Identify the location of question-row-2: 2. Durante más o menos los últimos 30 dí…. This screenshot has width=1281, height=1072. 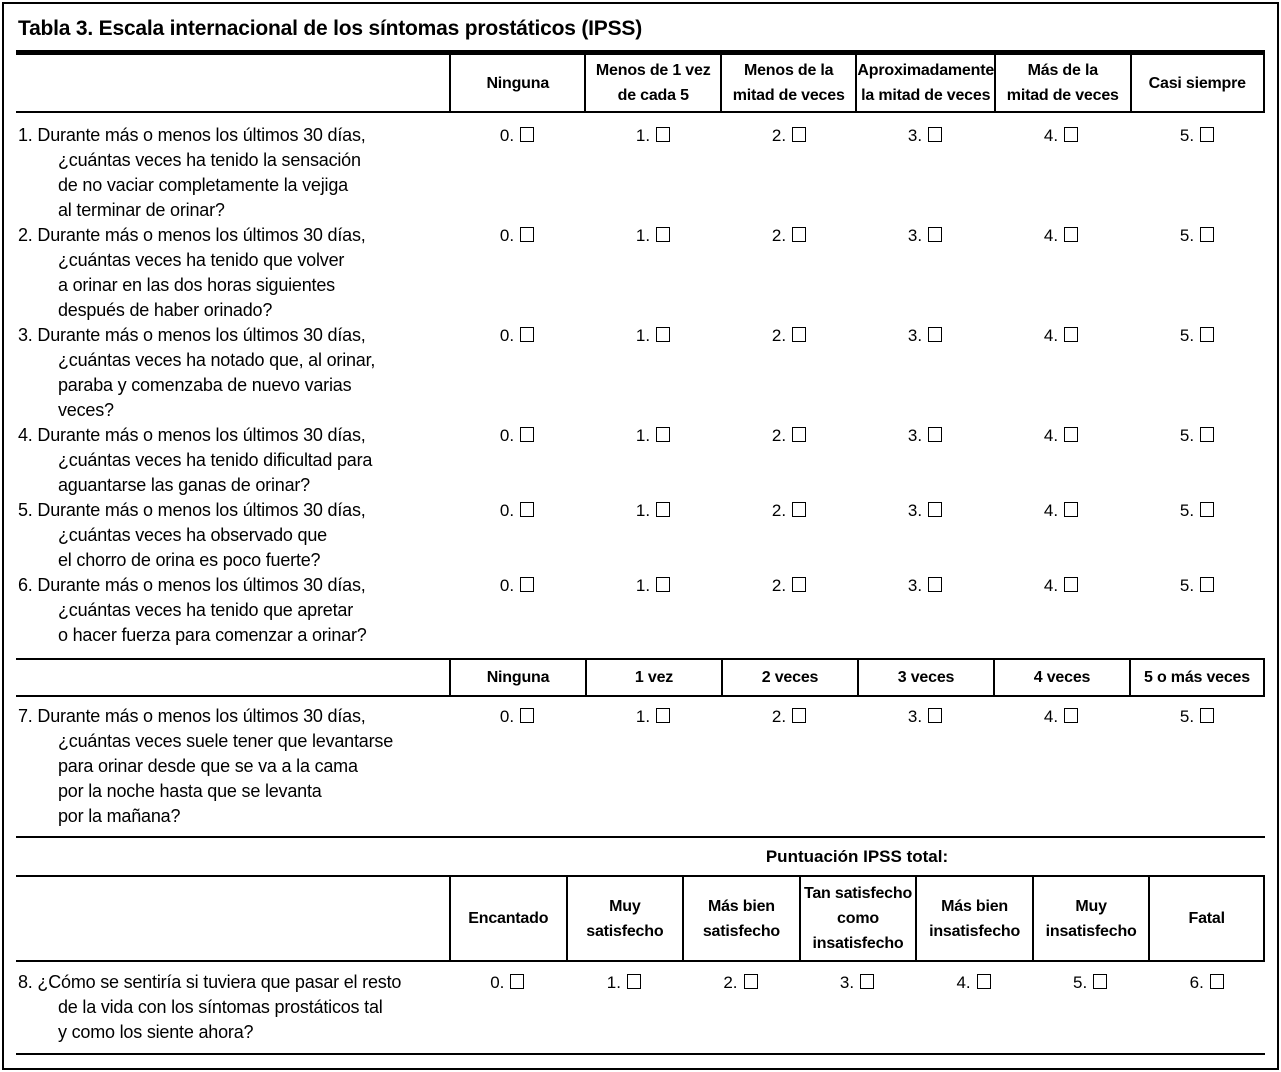
(640, 273).